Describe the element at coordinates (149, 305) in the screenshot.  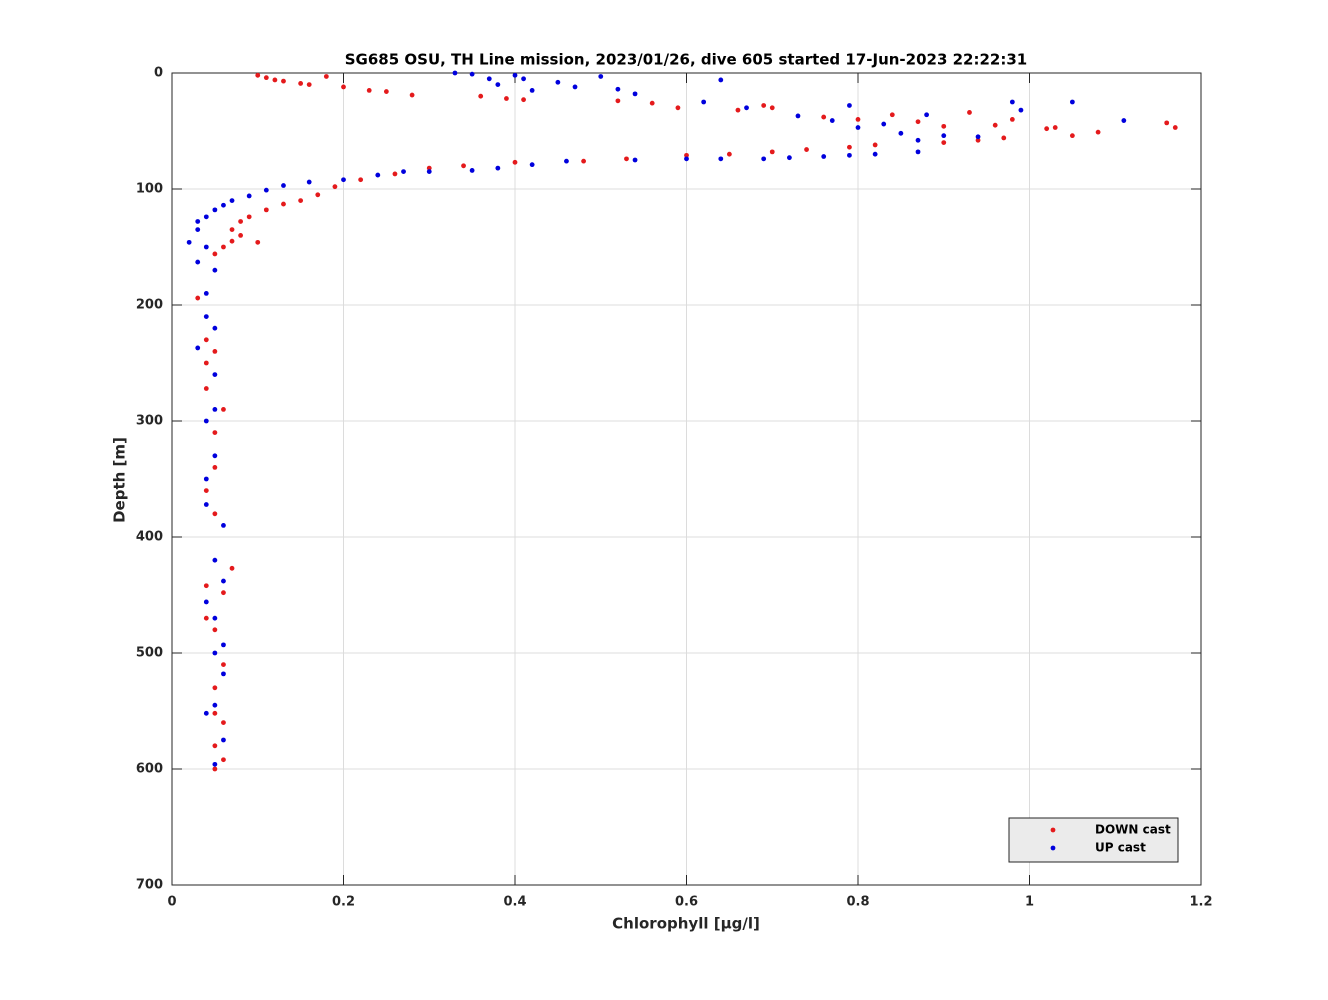
I see `y-tick-label: 200` at that location.